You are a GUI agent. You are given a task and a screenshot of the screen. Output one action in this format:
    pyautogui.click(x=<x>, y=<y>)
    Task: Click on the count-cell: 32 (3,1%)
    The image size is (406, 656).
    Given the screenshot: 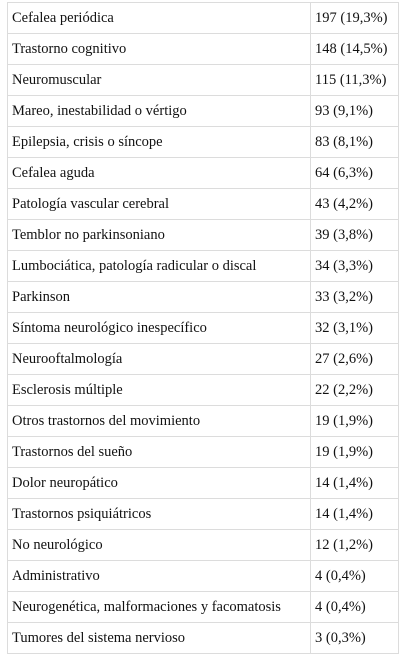 What is the action you would take?
    pyautogui.click(x=354, y=328)
    